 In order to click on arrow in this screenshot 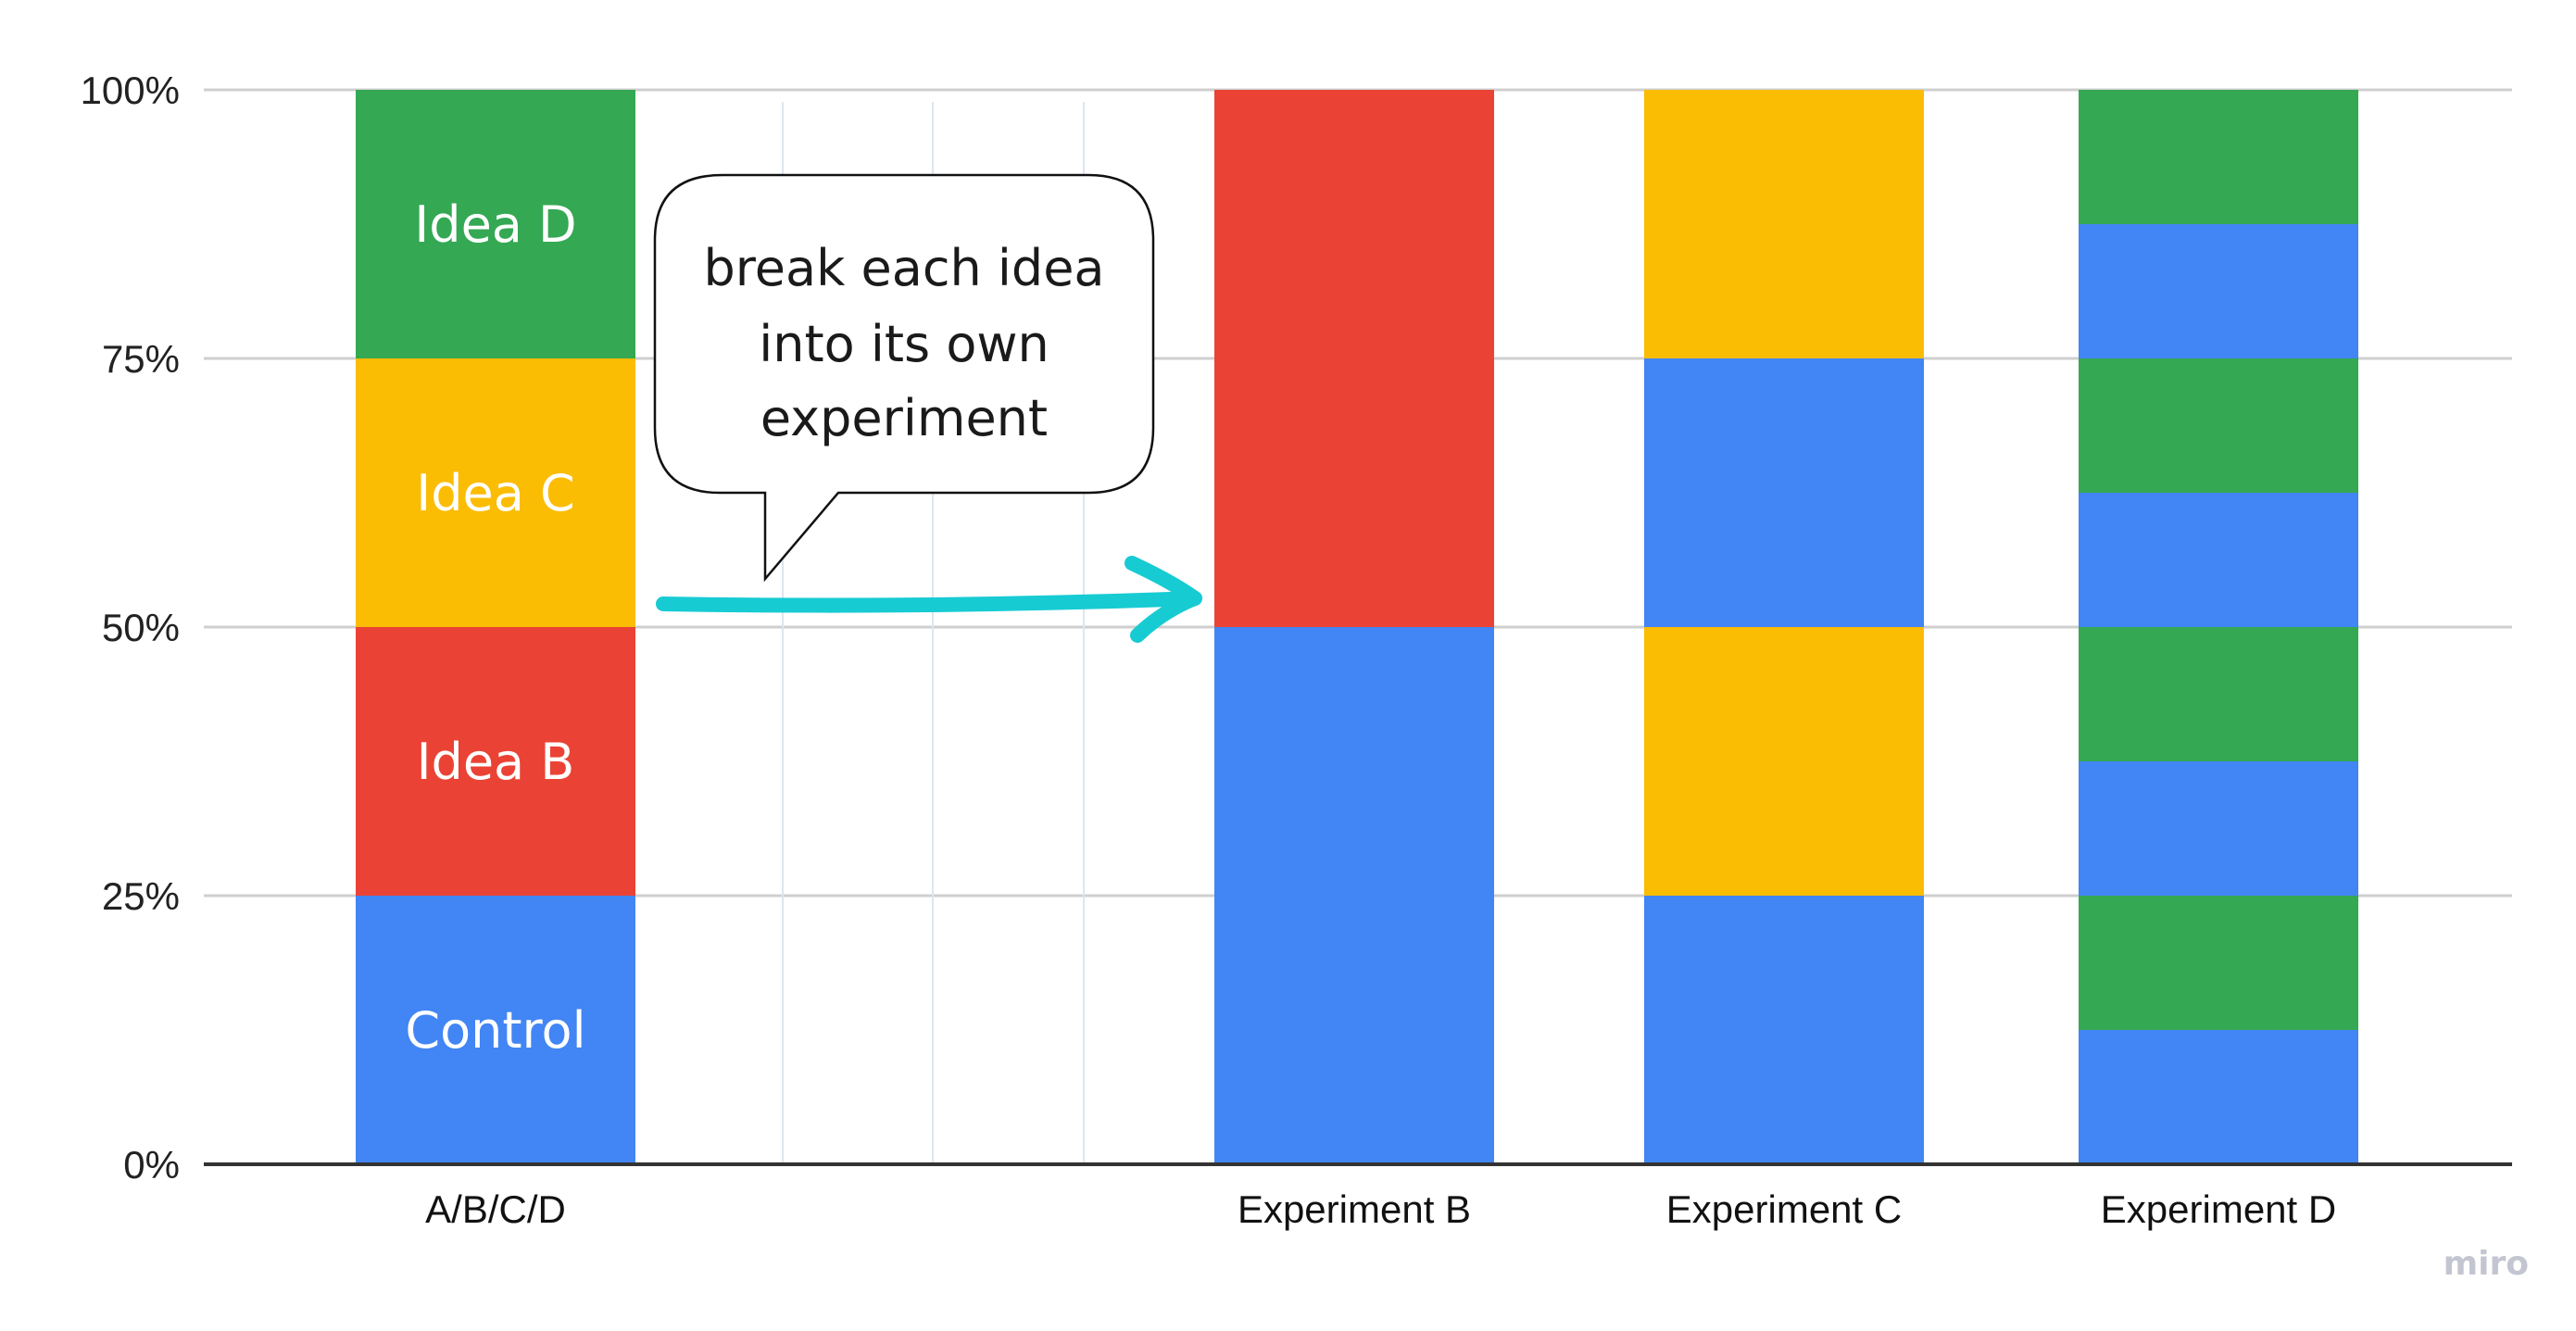, I will do `click(929, 599)`.